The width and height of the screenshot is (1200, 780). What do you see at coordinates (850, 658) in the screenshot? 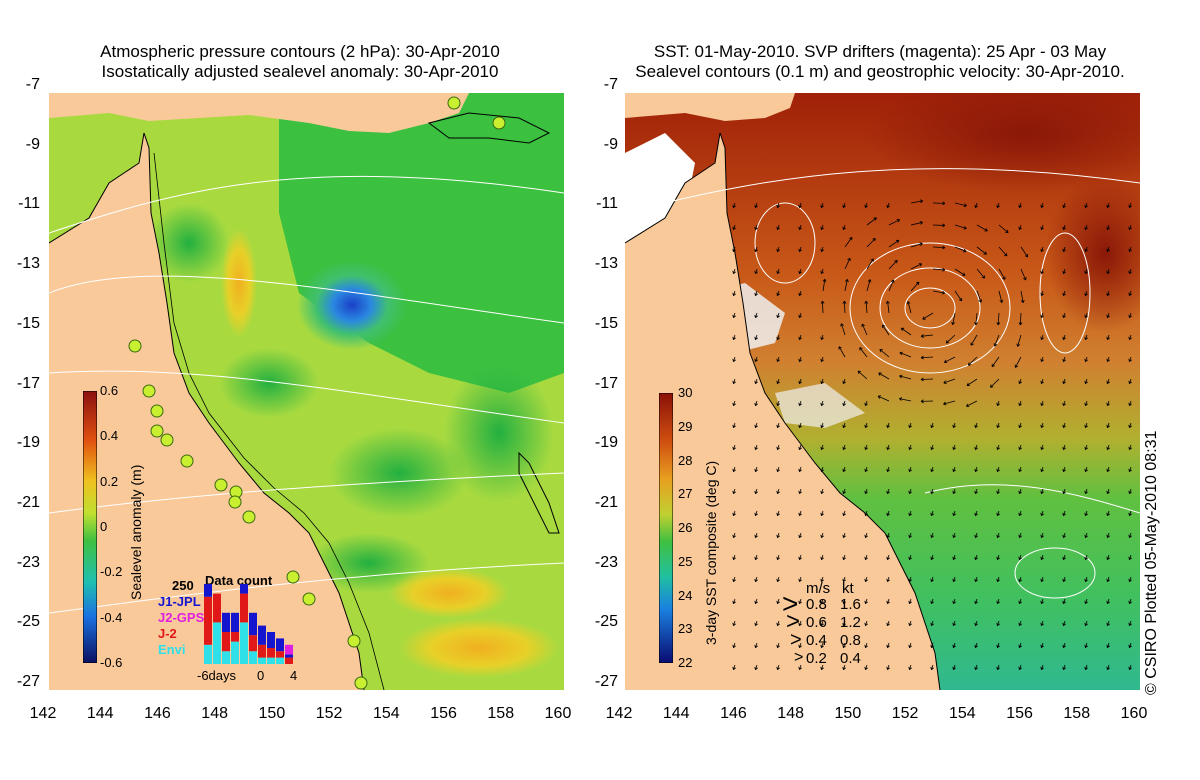
I see `velocity-kt-value: 0.4` at bounding box center [850, 658].